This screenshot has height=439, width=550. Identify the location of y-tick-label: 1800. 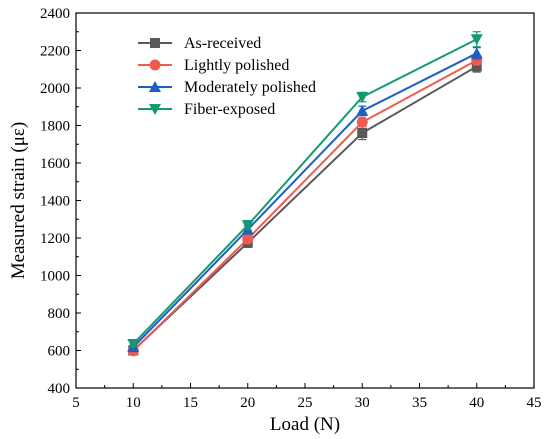
(55, 127).